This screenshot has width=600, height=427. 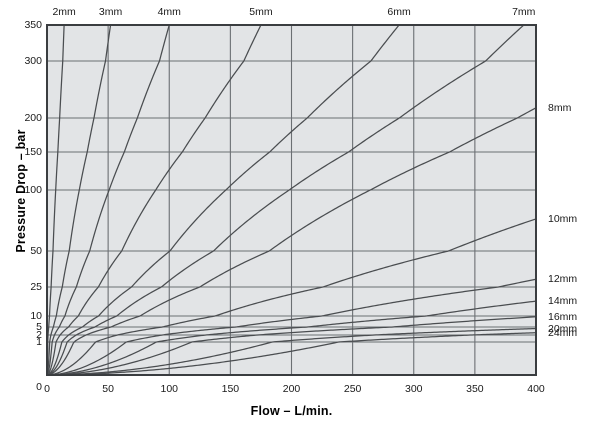 What do you see at coordinates (39, 387) in the screenshot?
I see `y-tick-label: 0` at bounding box center [39, 387].